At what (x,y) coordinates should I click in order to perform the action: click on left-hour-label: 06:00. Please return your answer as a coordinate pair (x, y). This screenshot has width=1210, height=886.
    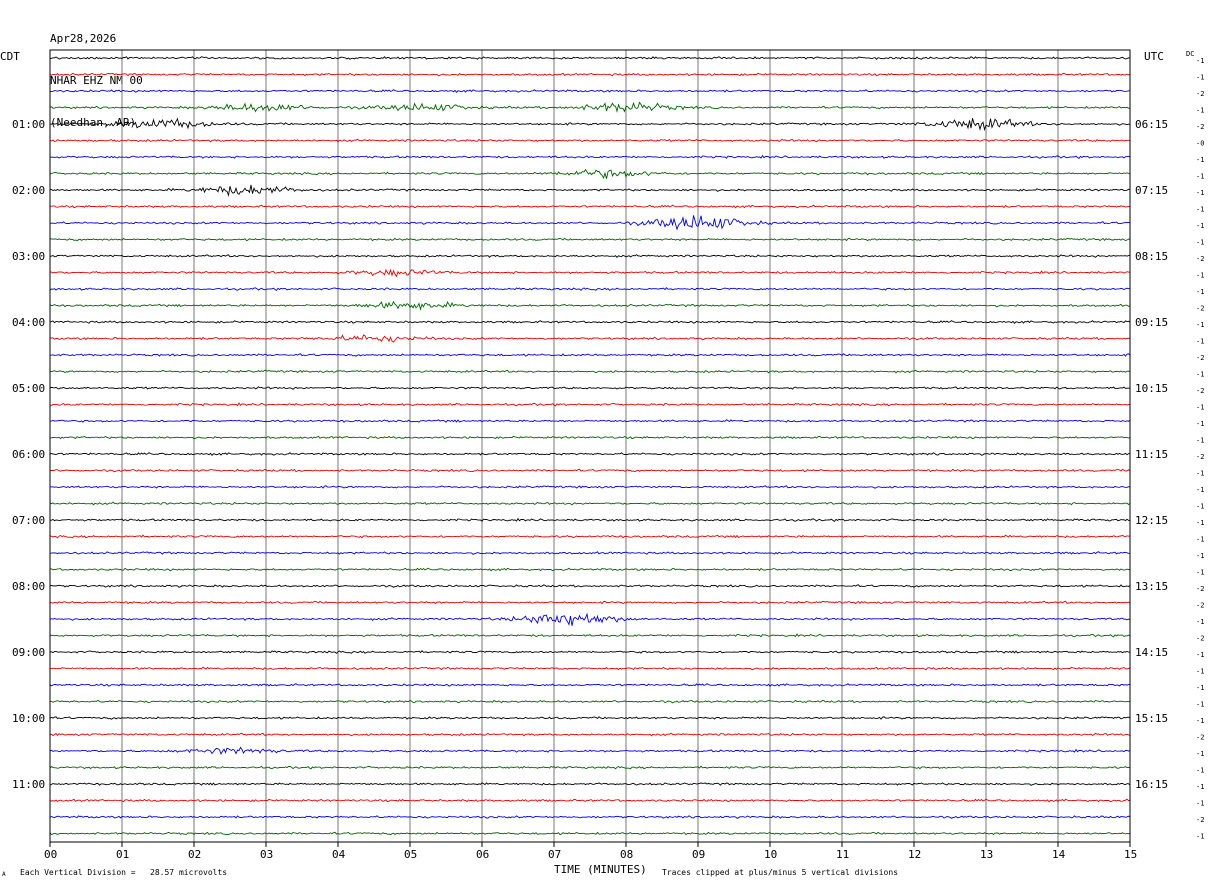
    Looking at the image, I should click on (28, 454).